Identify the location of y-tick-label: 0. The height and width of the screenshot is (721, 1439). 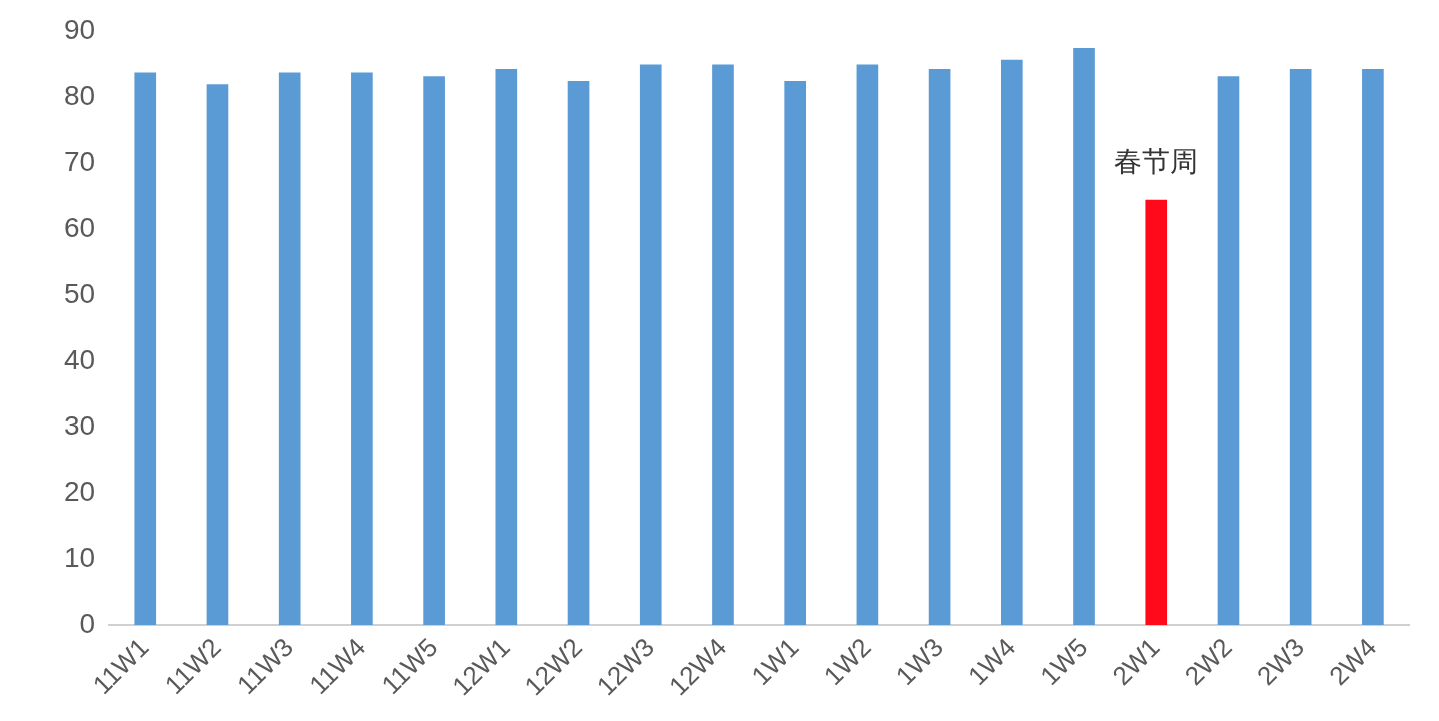
(87, 623).